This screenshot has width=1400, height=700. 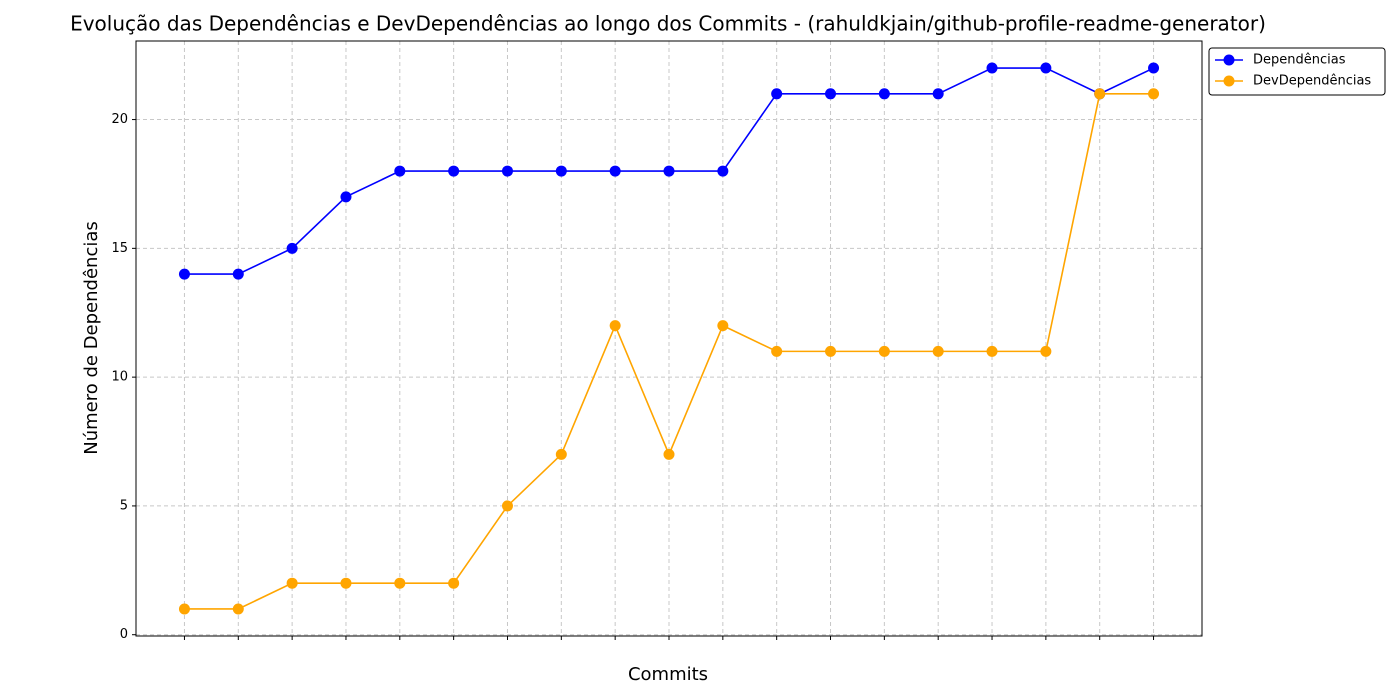 I want to click on y-tick-label: 15, so click(x=119, y=248).